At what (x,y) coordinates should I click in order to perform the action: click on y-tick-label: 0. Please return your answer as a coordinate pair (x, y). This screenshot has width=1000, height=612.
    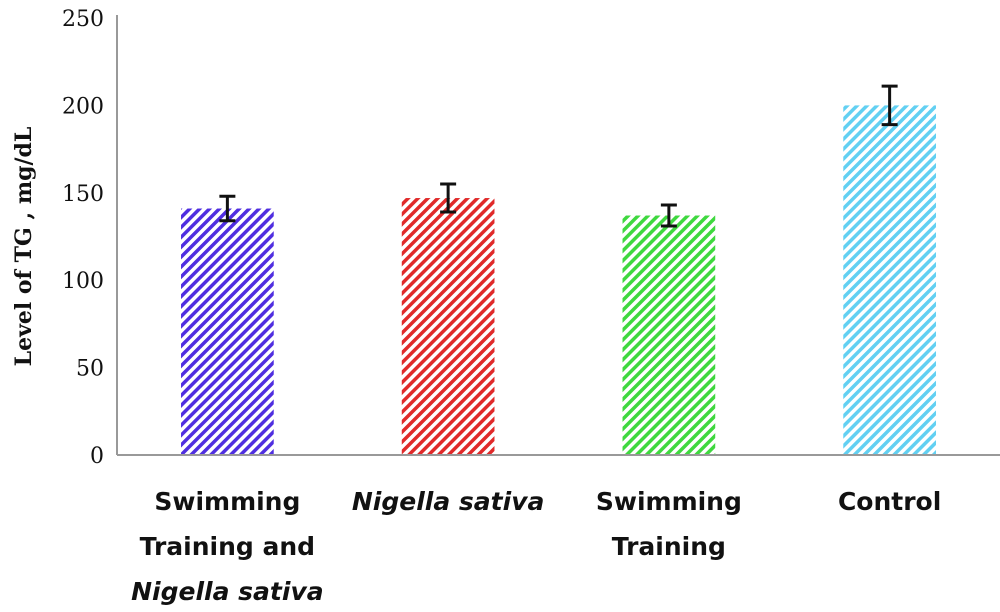
    Looking at the image, I should click on (97, 456).